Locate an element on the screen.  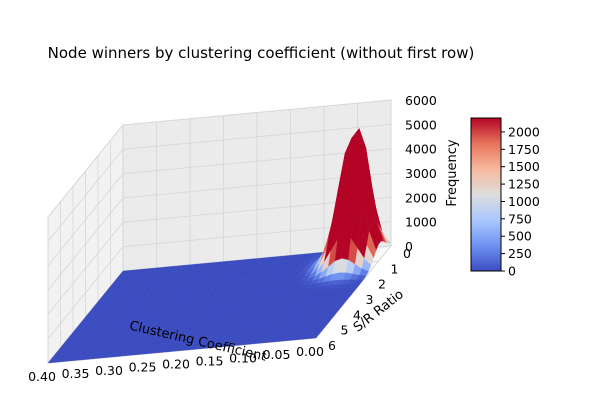
z-axis-label: Frequency is located at coordinates (452, 172).